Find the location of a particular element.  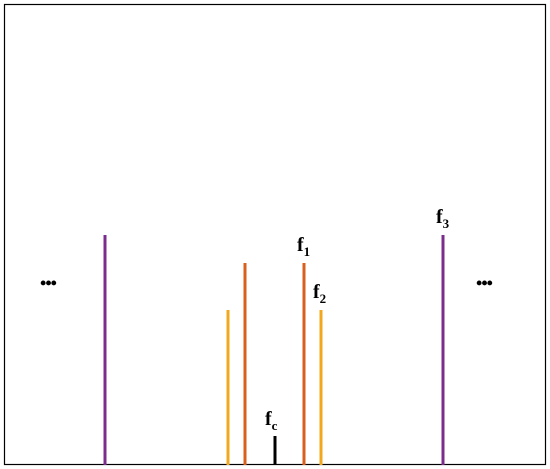

label-sub: c is located at coordinates (275, 425).